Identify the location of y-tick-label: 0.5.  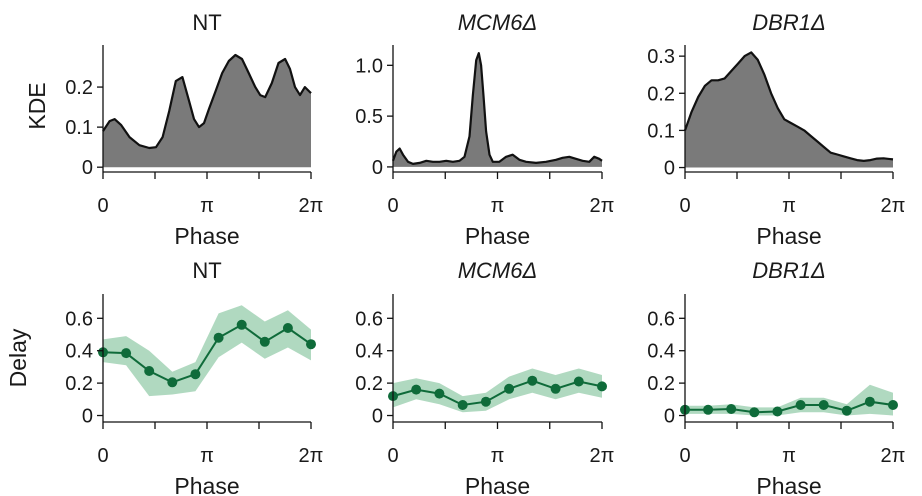
(369, 117).